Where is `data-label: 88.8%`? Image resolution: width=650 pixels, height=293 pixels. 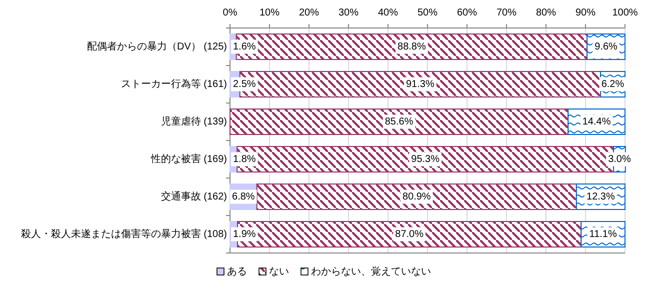
data-label: 88.8% is located at coordinates (412, 46).